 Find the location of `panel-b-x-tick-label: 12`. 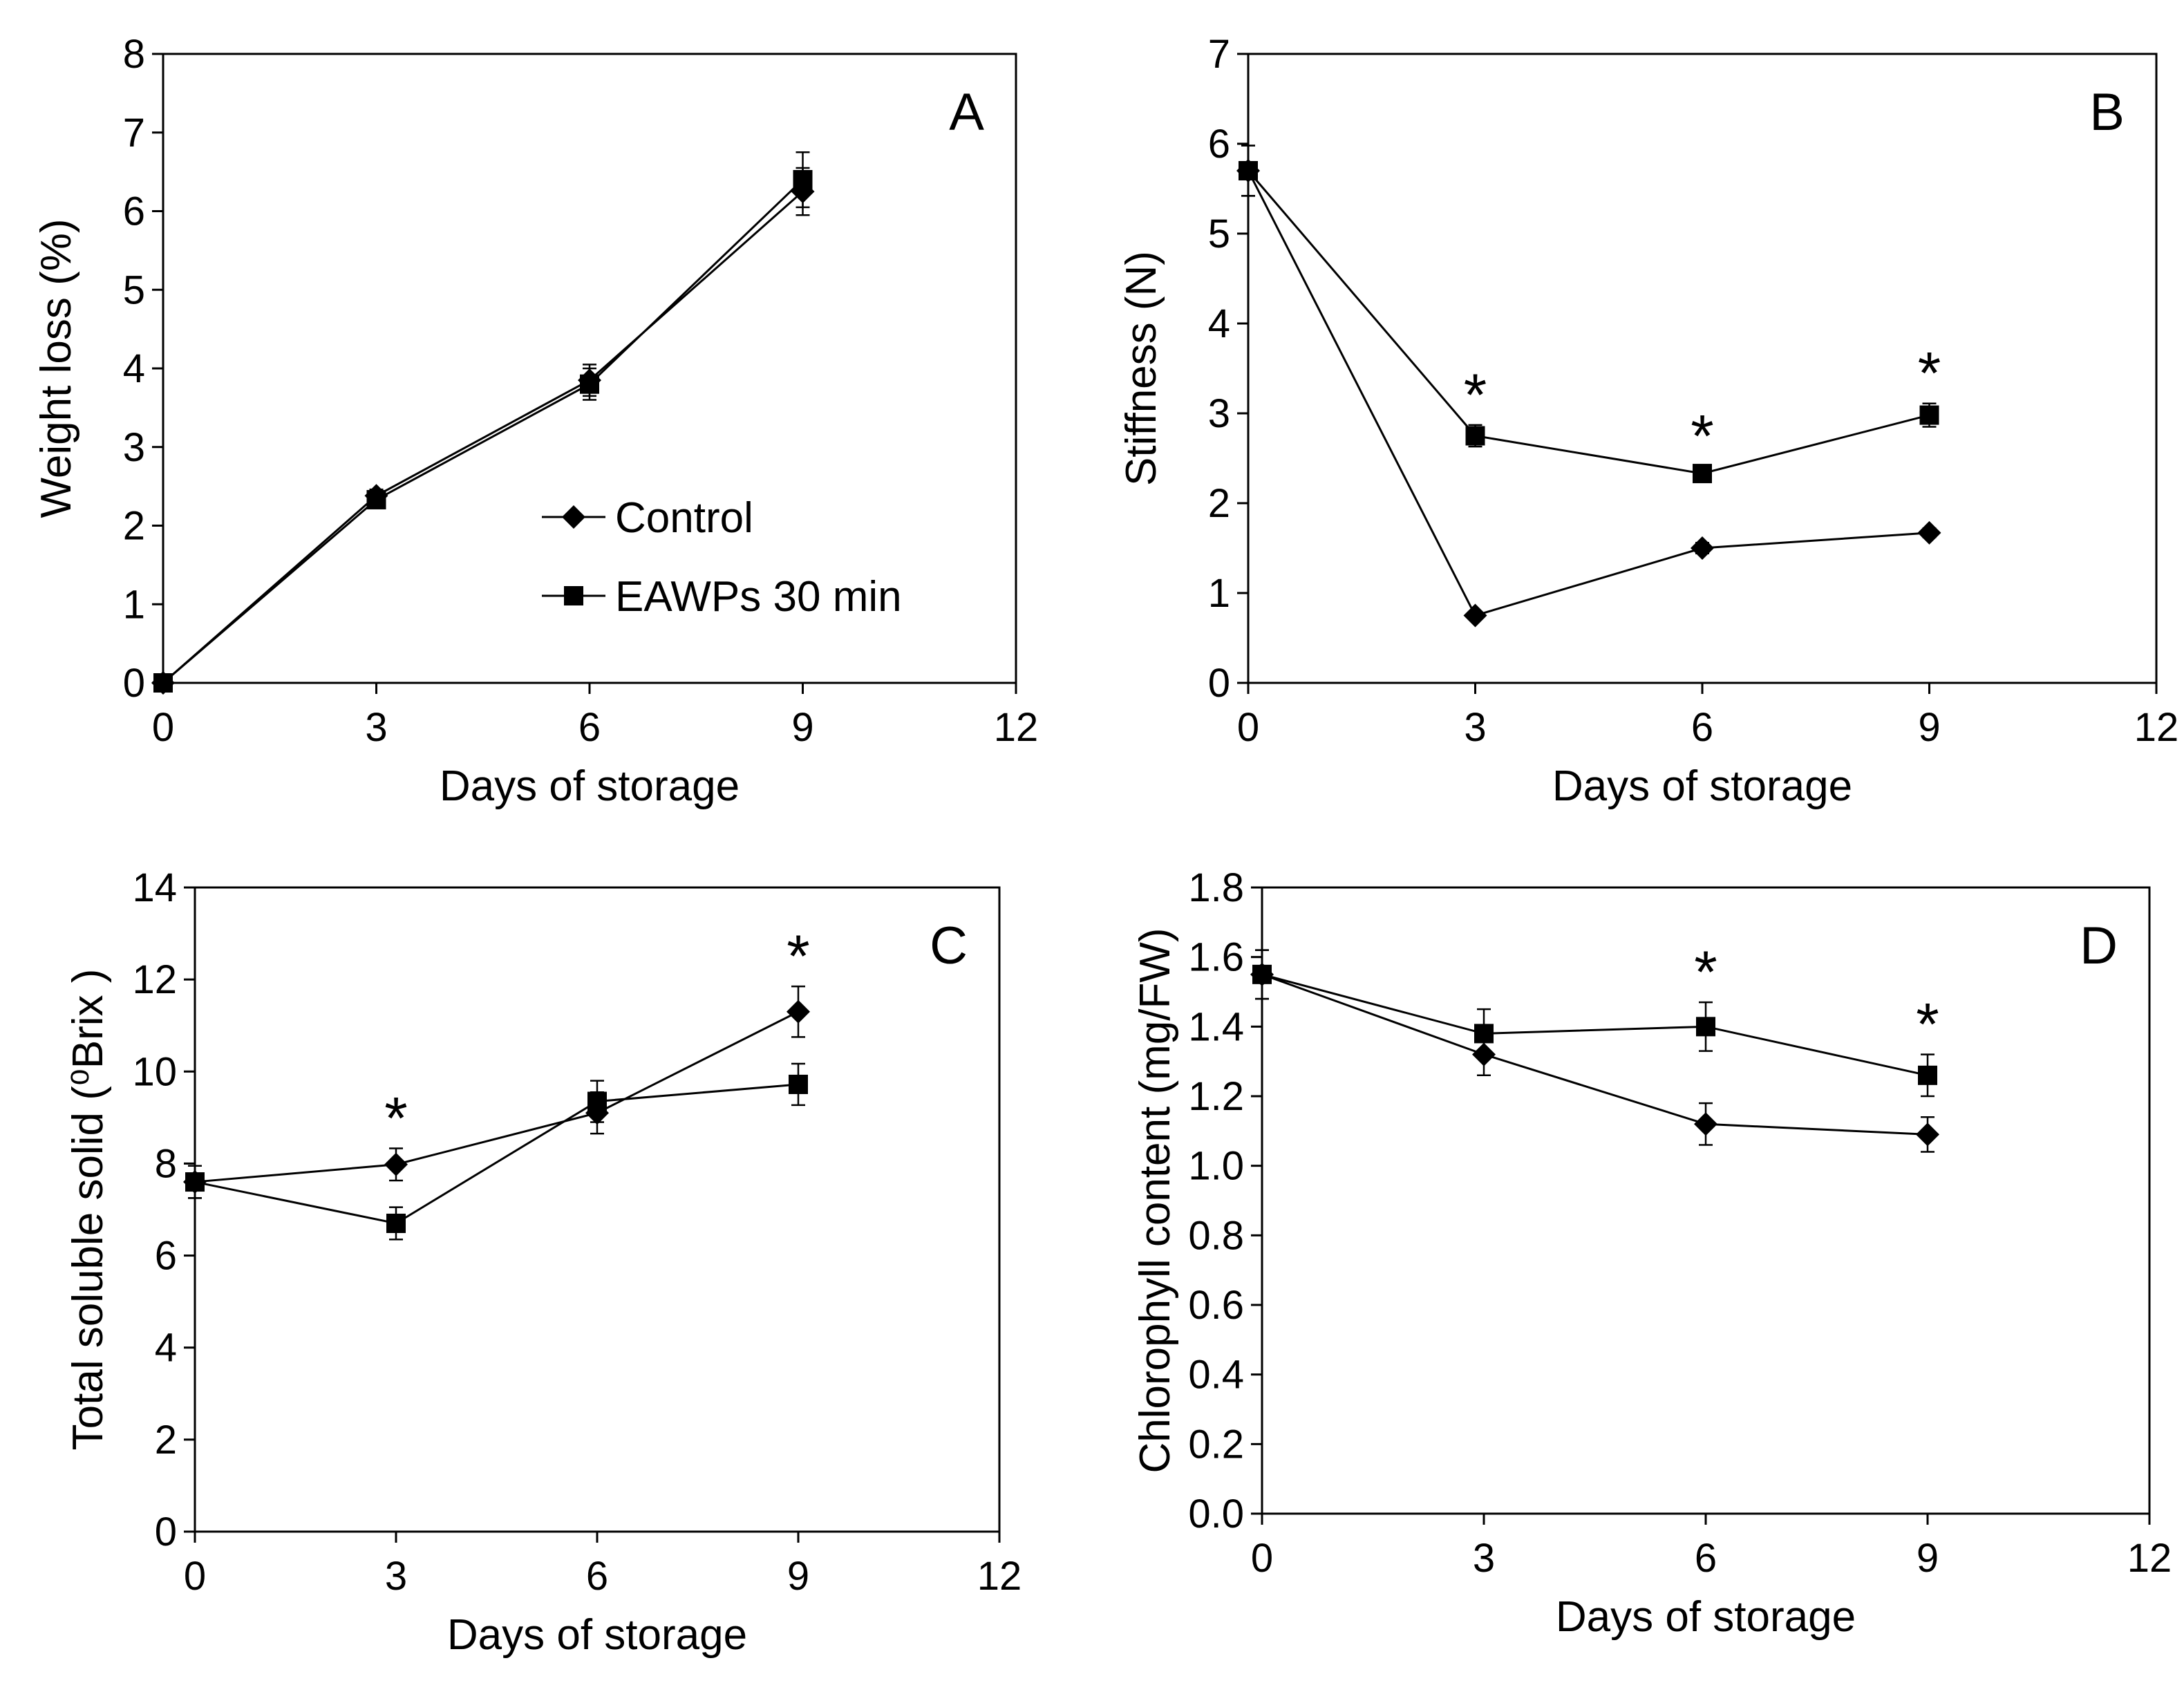

panel-b-x-tick-label: 12 is located at coordinates (2156, 728).